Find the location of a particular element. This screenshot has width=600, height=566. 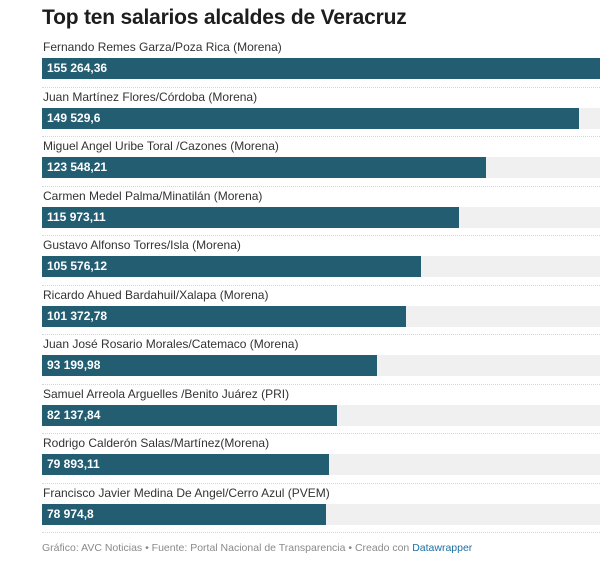

bar-track: 115 973,11 is located at coordinates (321, 217).